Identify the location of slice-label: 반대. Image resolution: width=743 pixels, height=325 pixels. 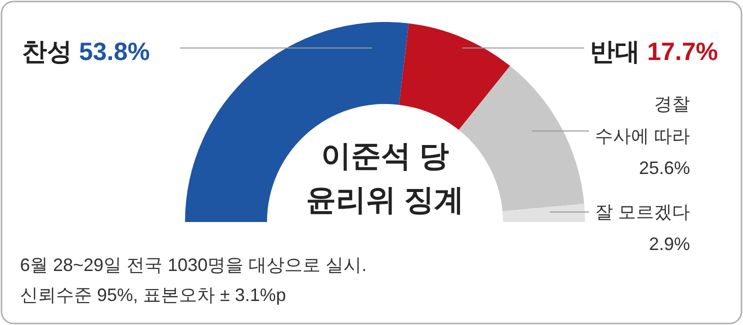
(619, 52).